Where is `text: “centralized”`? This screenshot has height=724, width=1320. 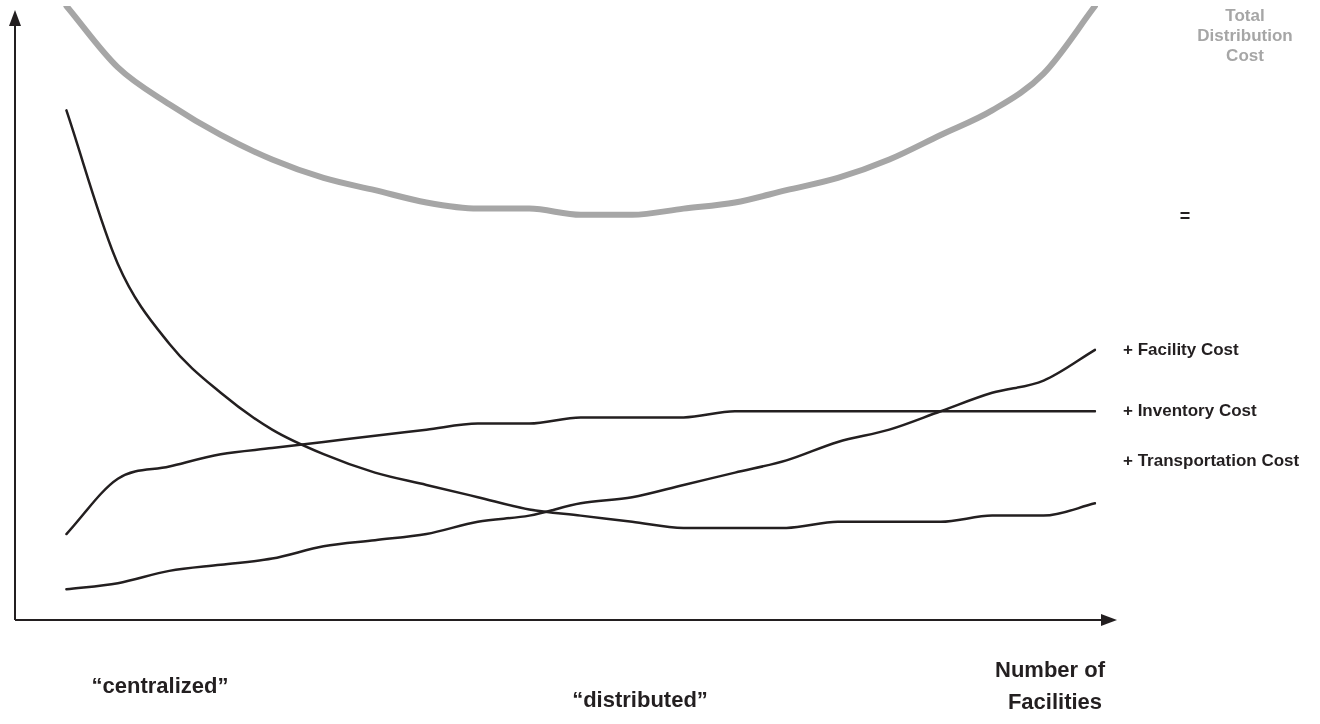
text: “centralized” is located at coordinates (160, 686).